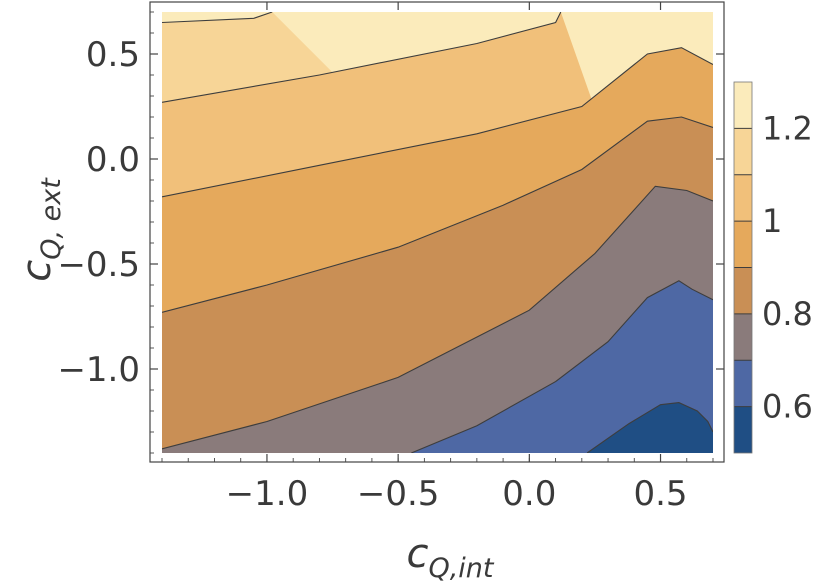 Image resolution: width=821 pixels, height=583 pixels. Describe the element at coordinates (98, 265) in the screenshot. I see `y-tick-label: −0.5` at that location.